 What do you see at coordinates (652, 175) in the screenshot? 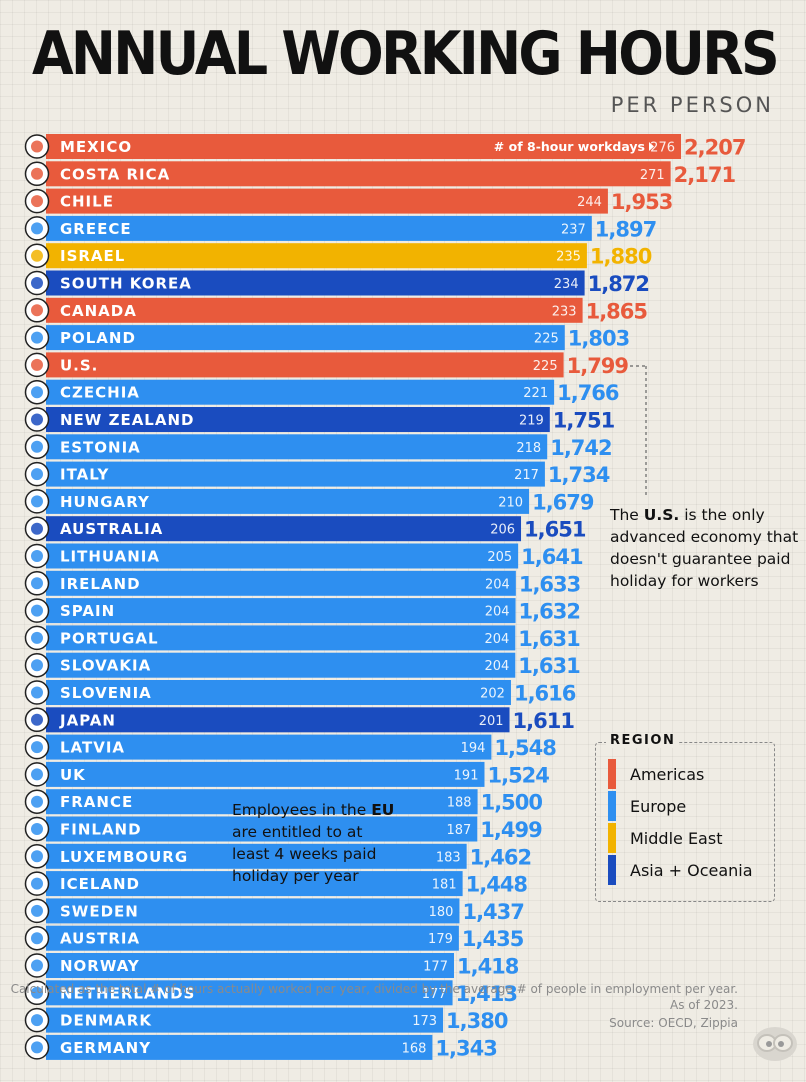
I see `workdays-label-costa-rica: 271` at bounding box center [652, 175].